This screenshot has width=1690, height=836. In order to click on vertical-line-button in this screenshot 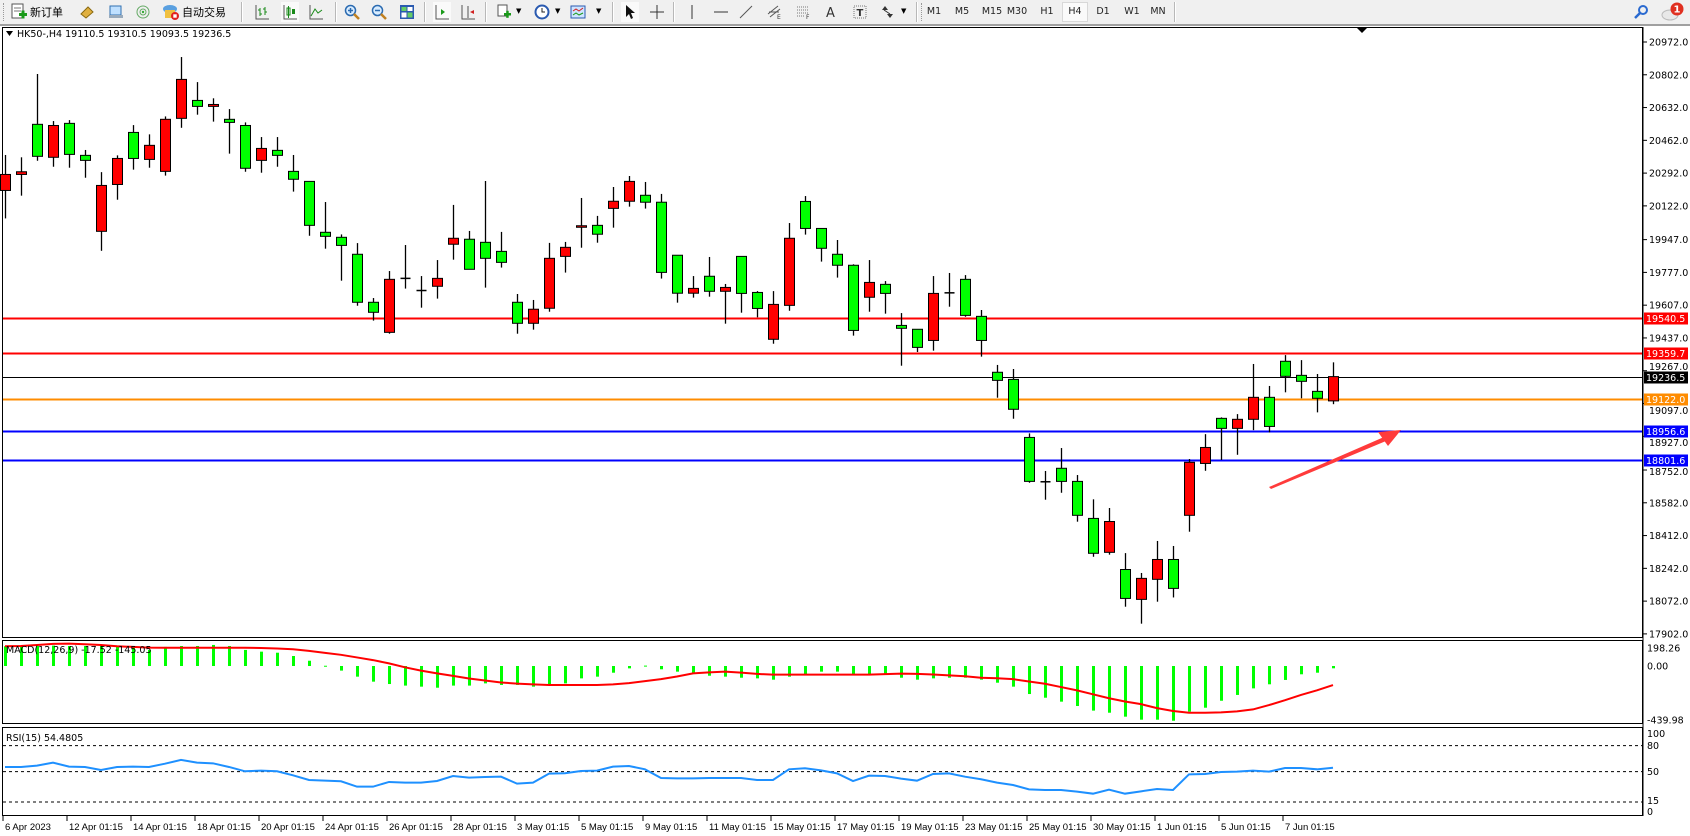, I will do `click(692, 12)`.